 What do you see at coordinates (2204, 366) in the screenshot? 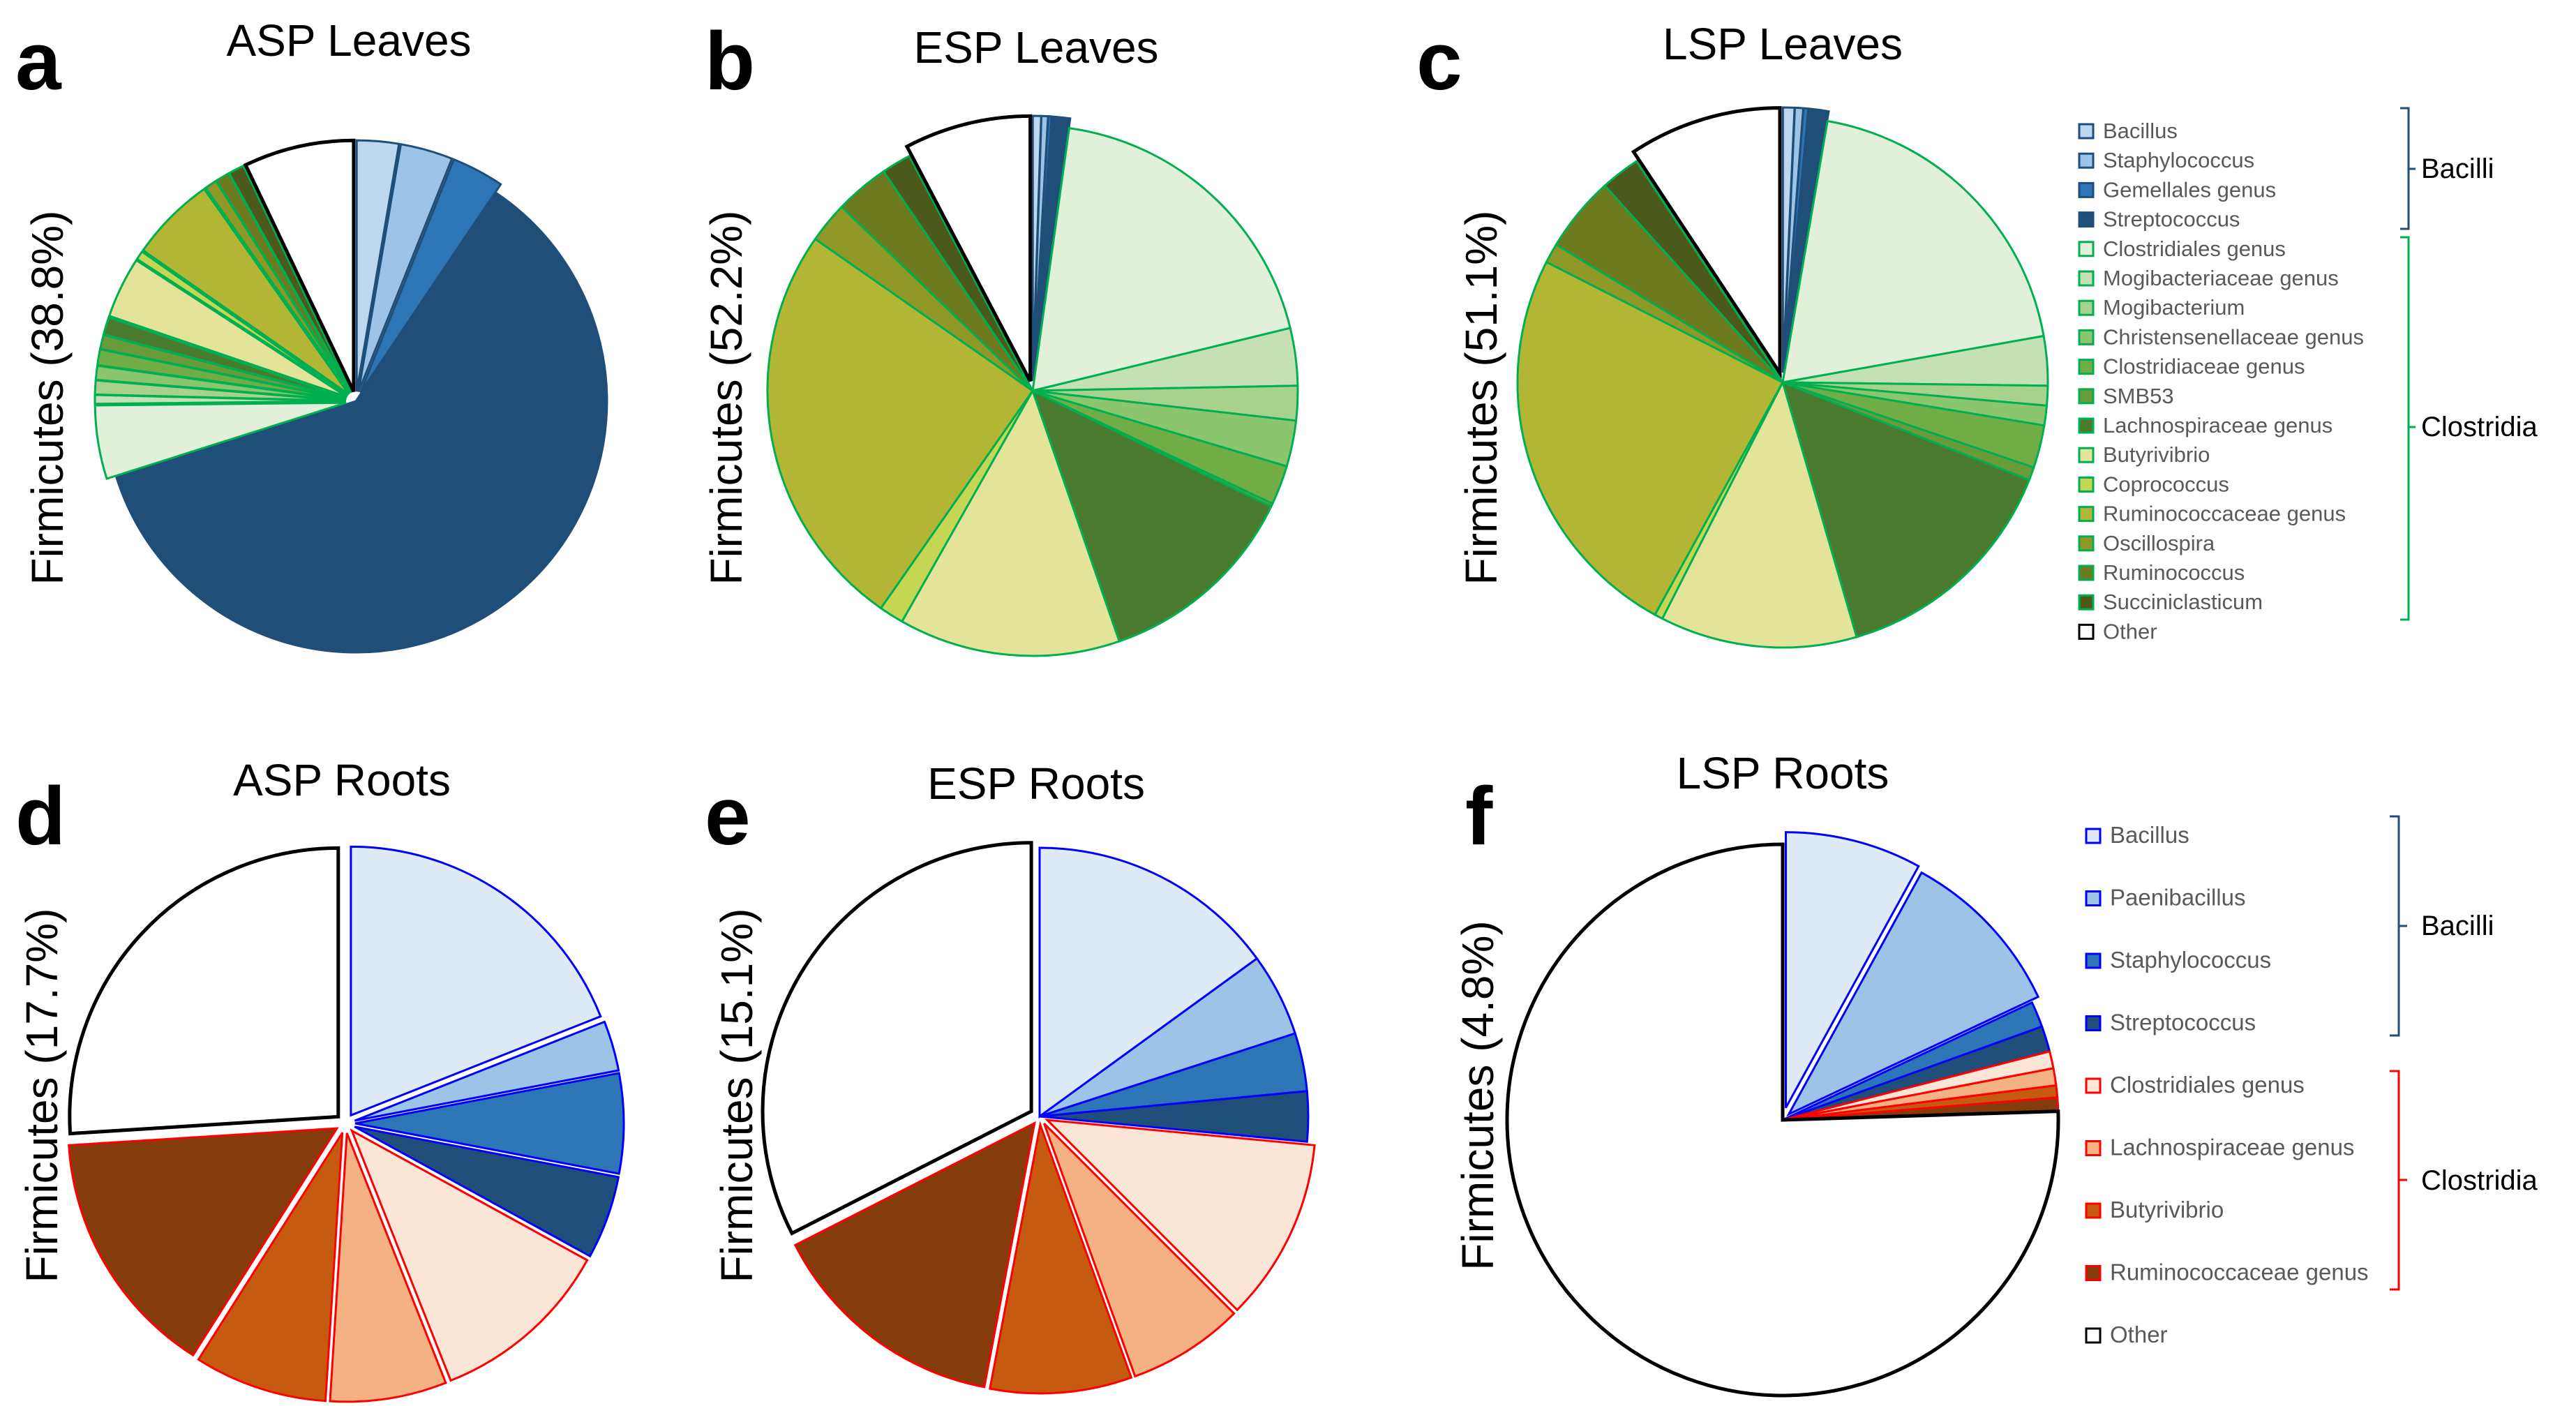
I see `legend-label-clostridiaceae-genus: Clostridiaceae genus` at bounding box center [2204, 366].